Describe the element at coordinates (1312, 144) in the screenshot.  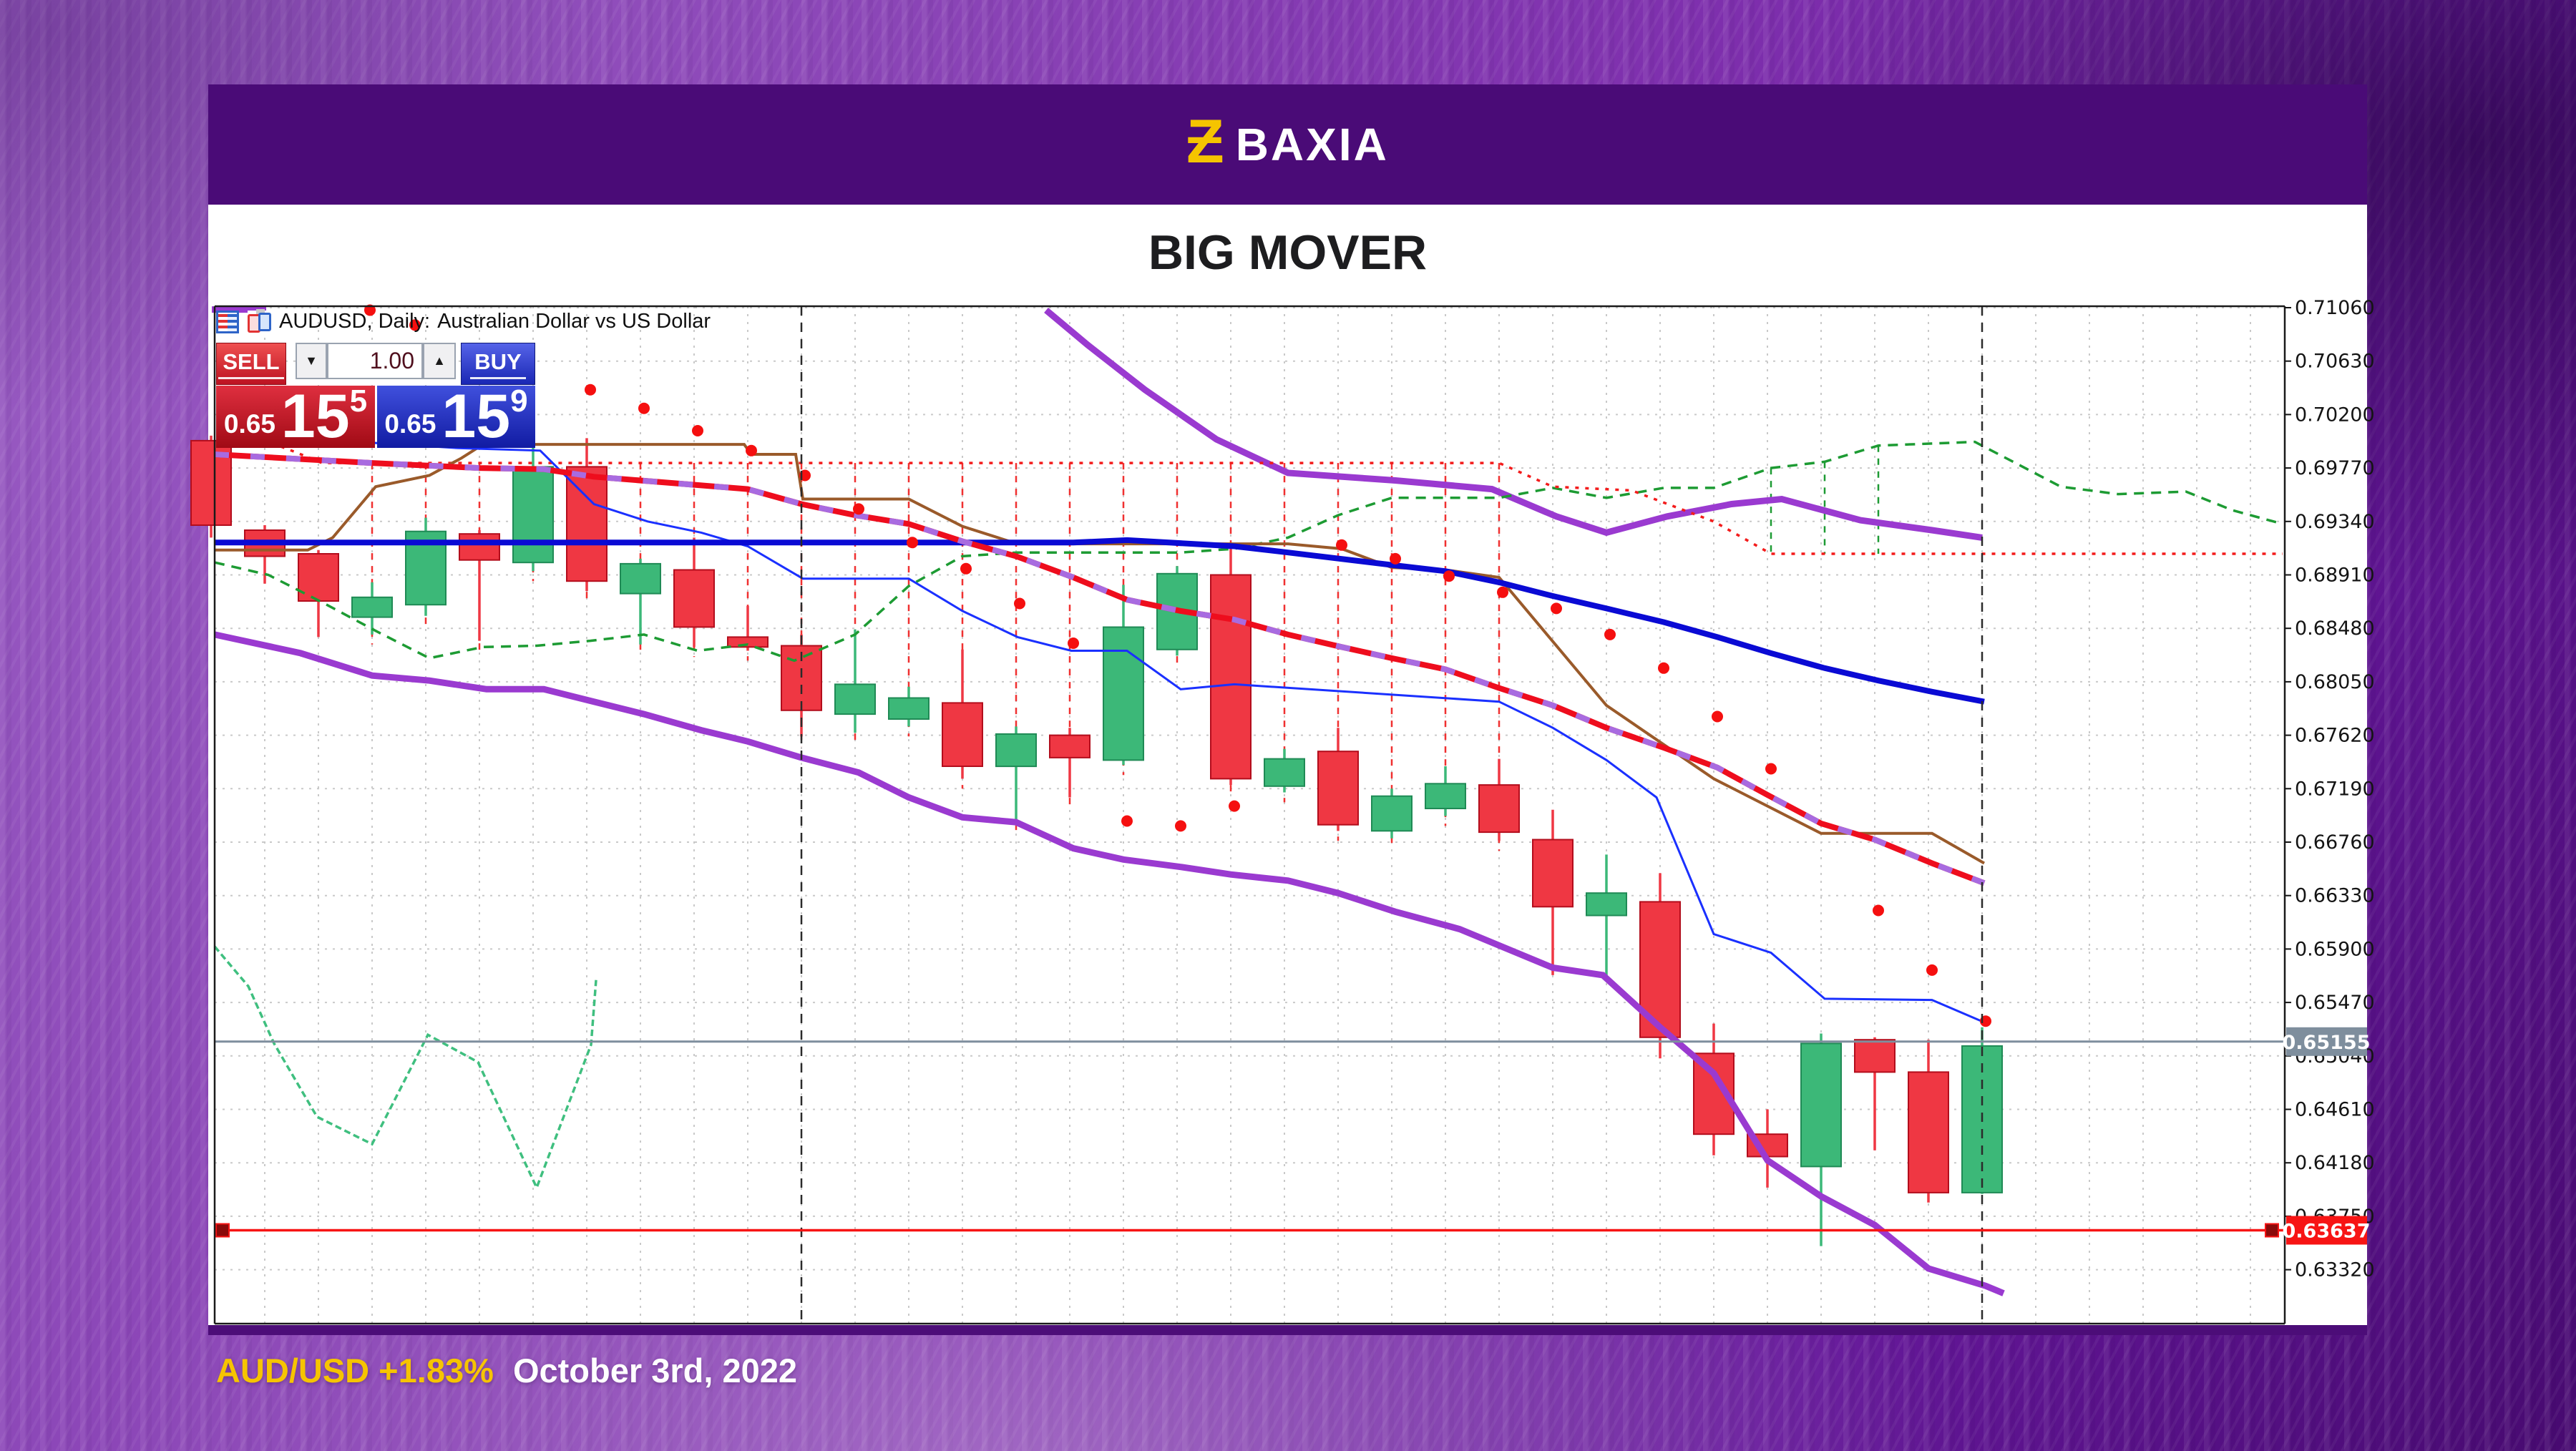
I see `brand-name: BAXIA` at that location.